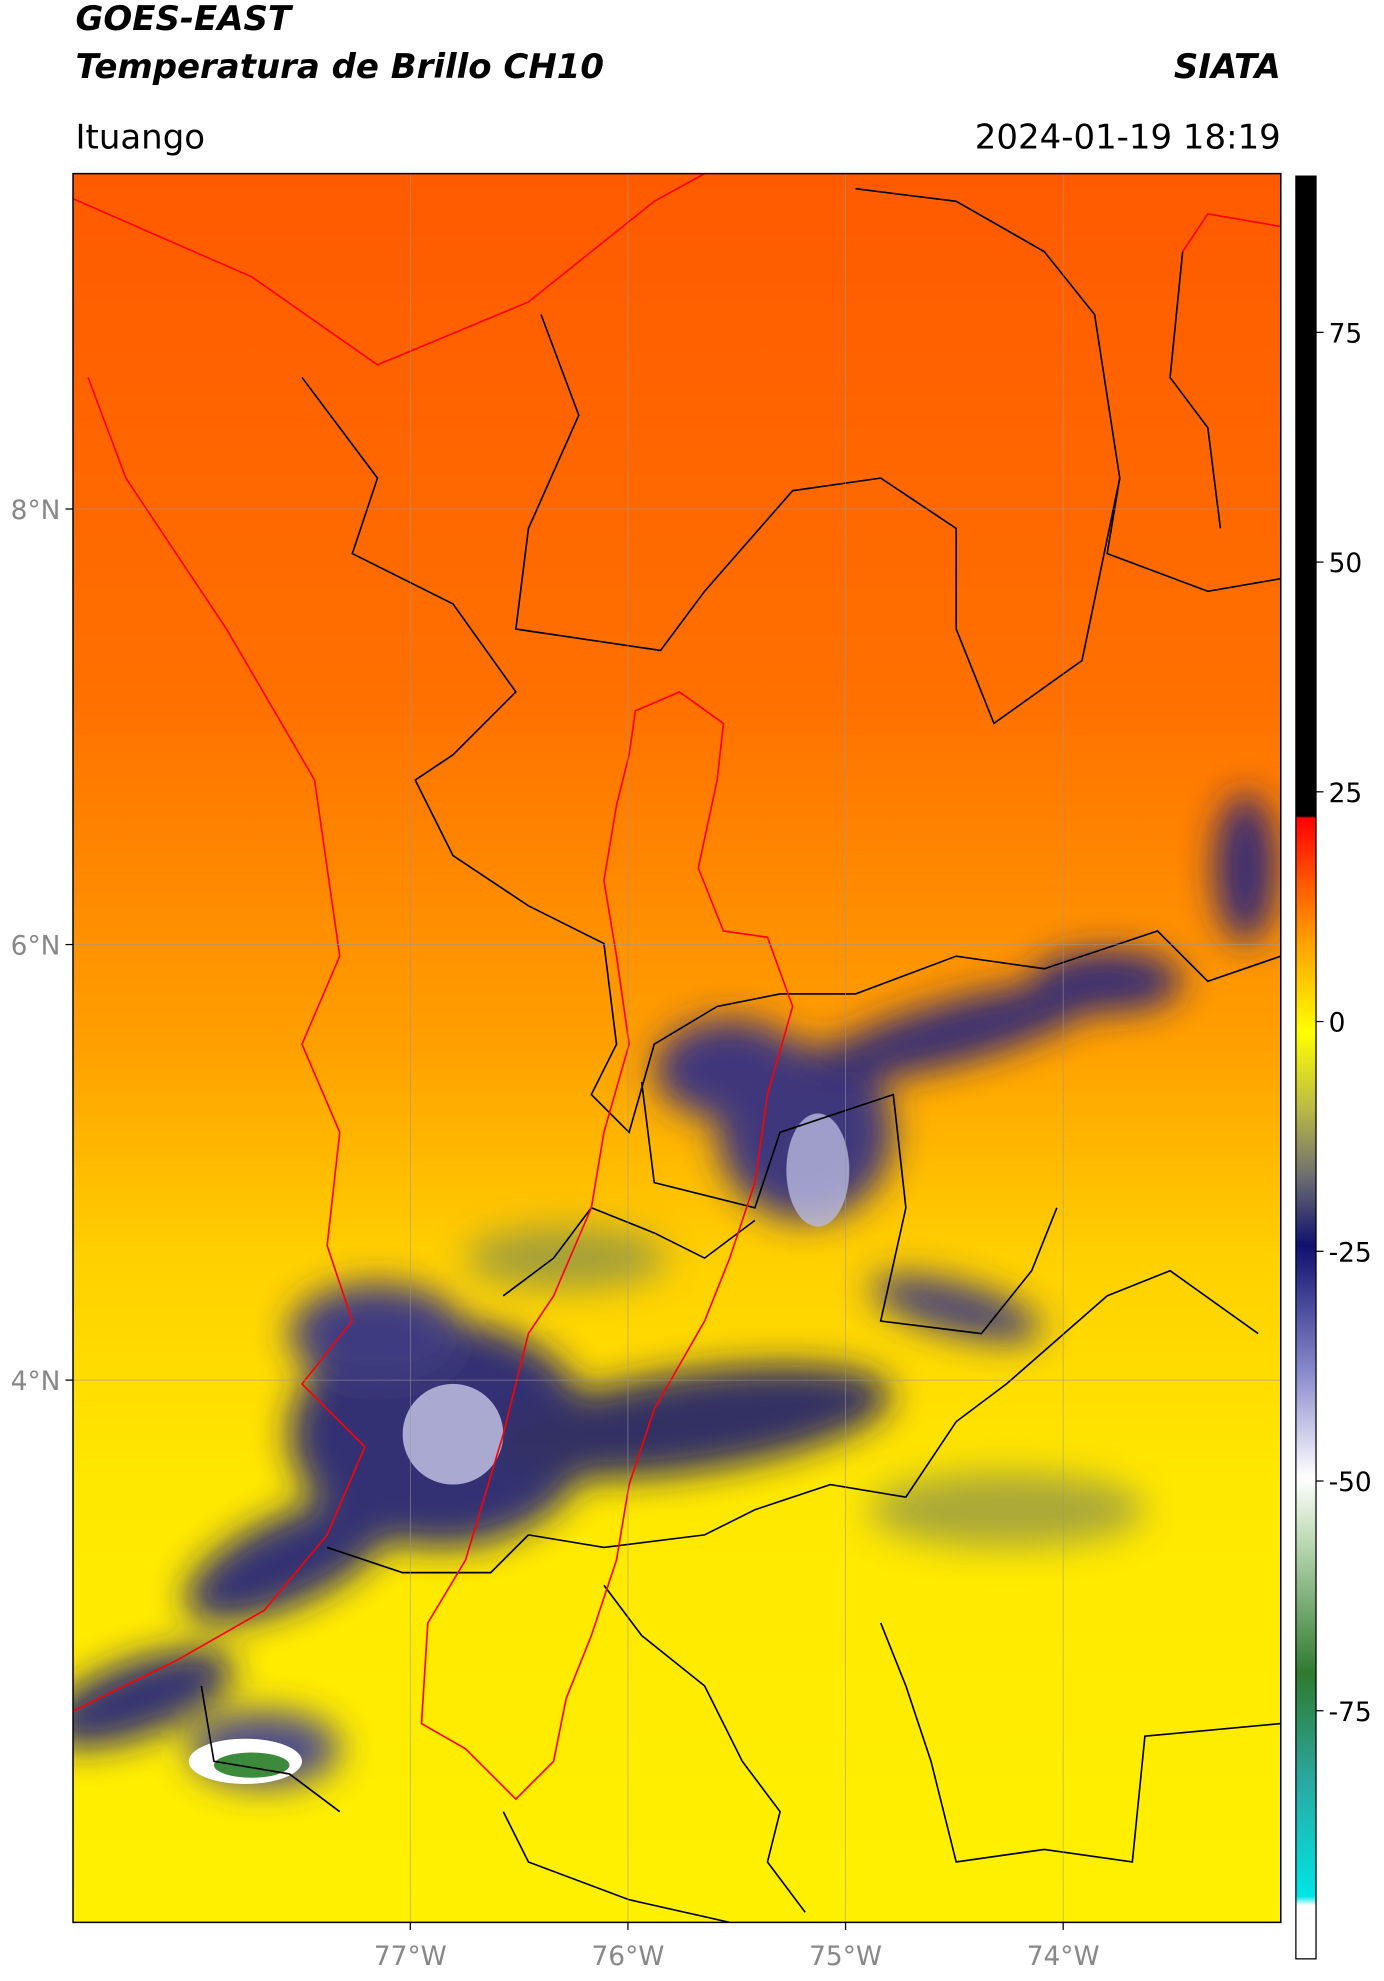  Describe the element at coordinates (627, 1956) in the screenshot. I see `x-tick-label: 76°W` at that location.